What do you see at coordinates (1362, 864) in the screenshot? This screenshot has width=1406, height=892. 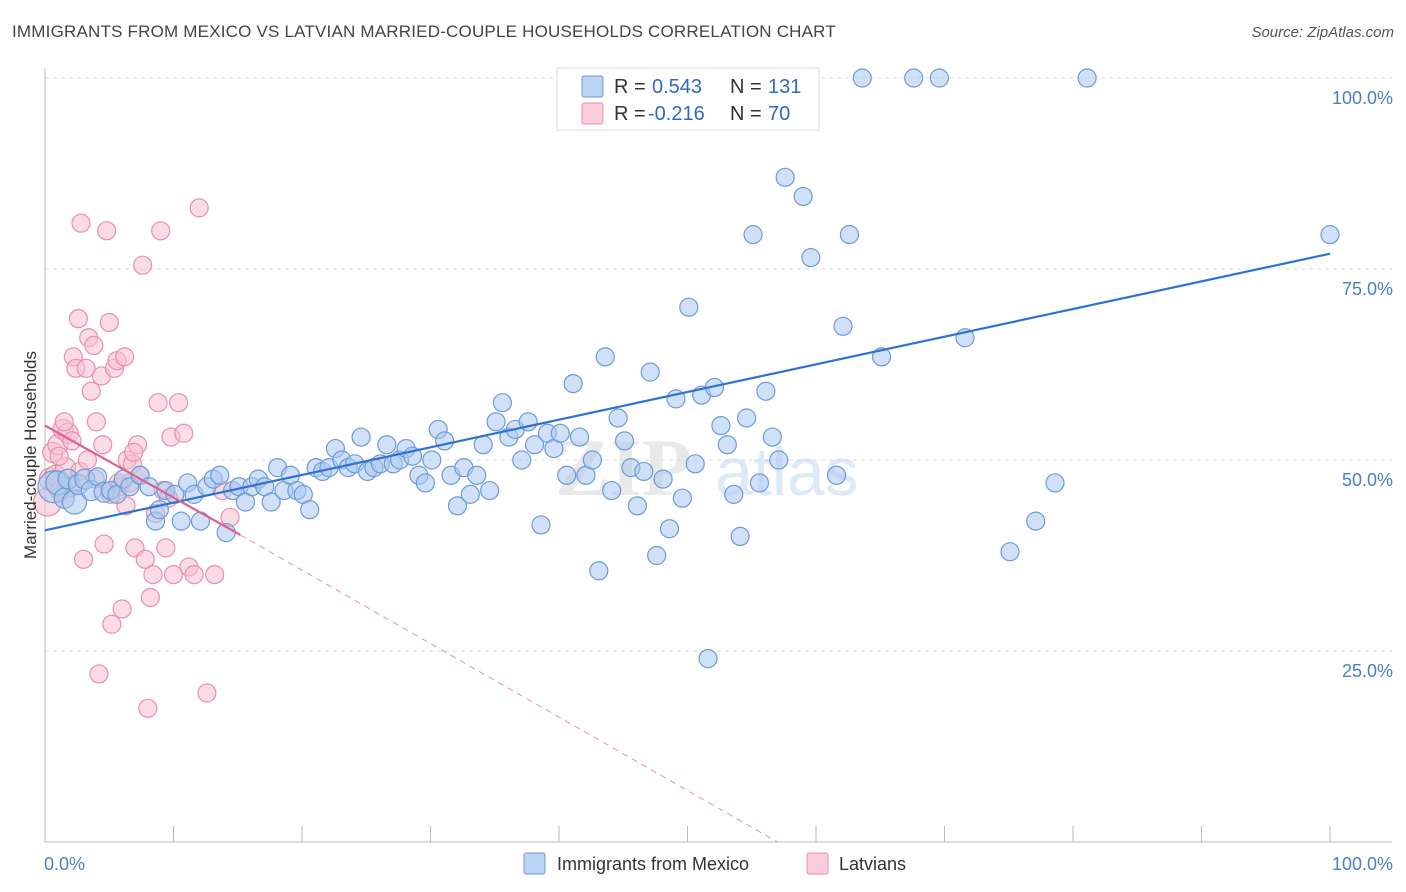 I see `x-tick-label-max: 100.0%` at bounding box center [1362, 864].